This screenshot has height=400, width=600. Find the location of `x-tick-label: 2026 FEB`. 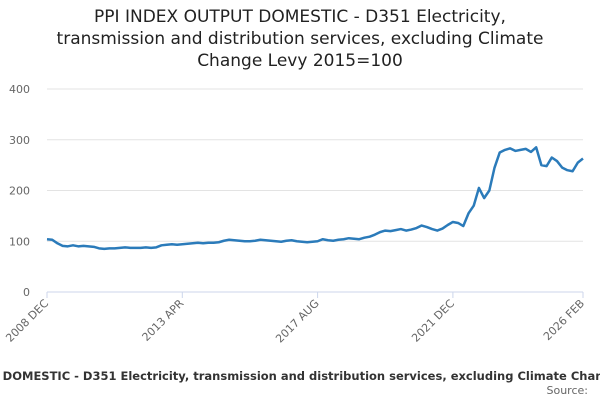

x-tick-label: 2026 FEB is located at coordinates (564, 320).